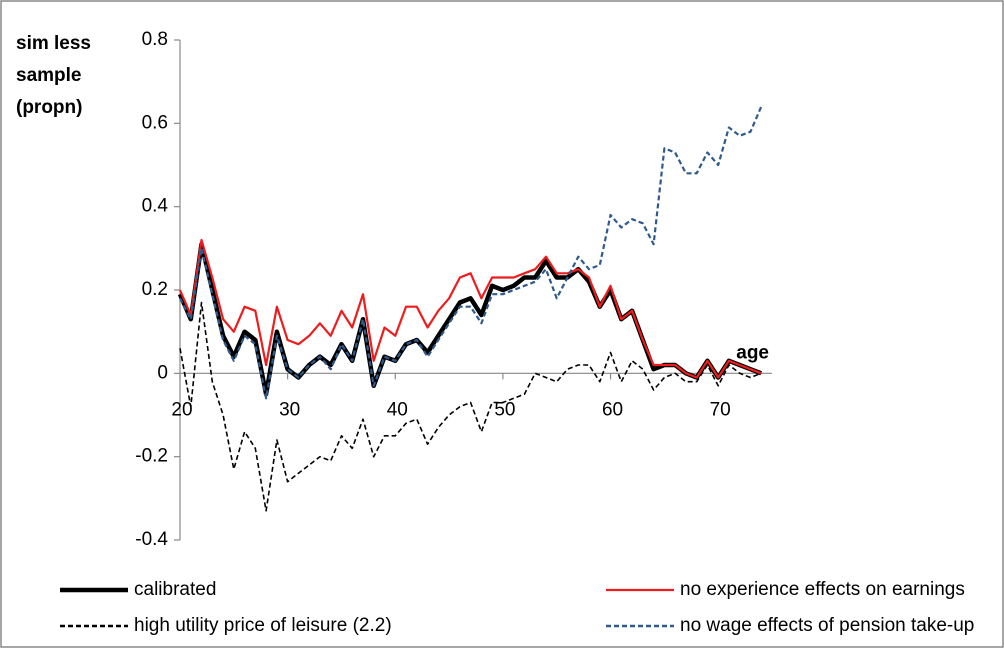 This screenshot has width=1004, height=648. I want to click on legend-label: no experience effects on earnings, so click(822, 589).